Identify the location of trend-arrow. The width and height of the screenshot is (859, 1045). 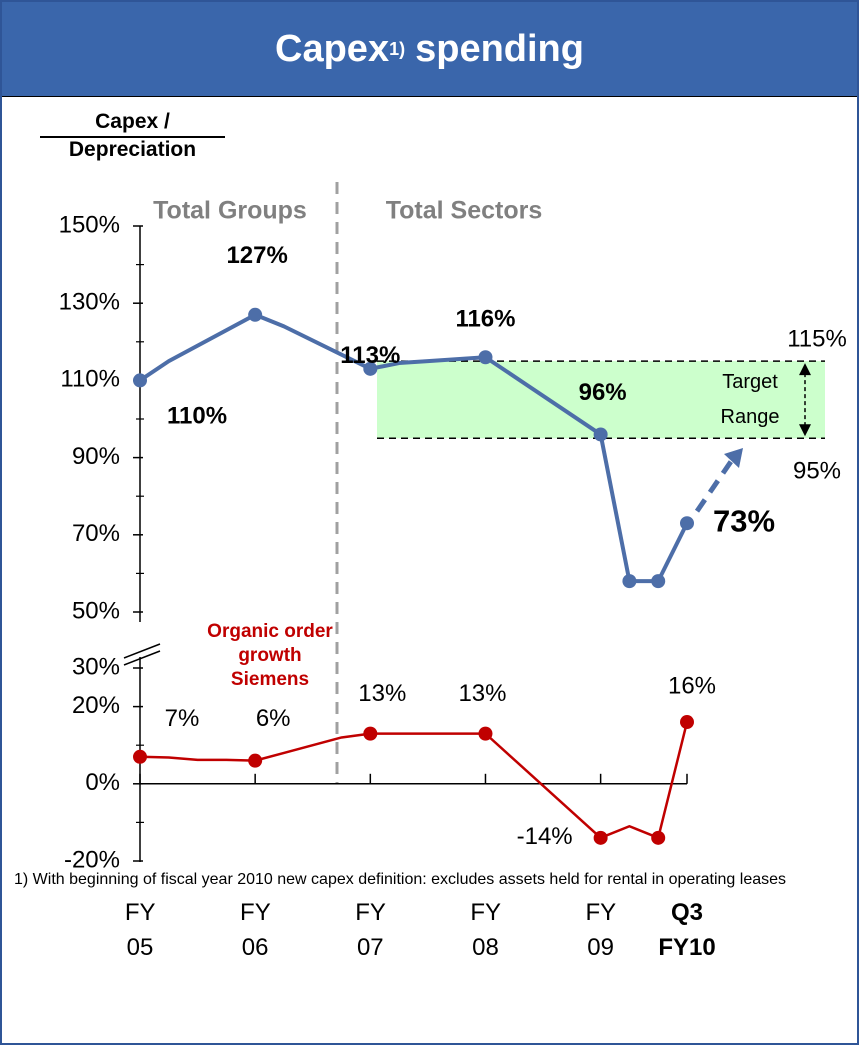
(714, 485).